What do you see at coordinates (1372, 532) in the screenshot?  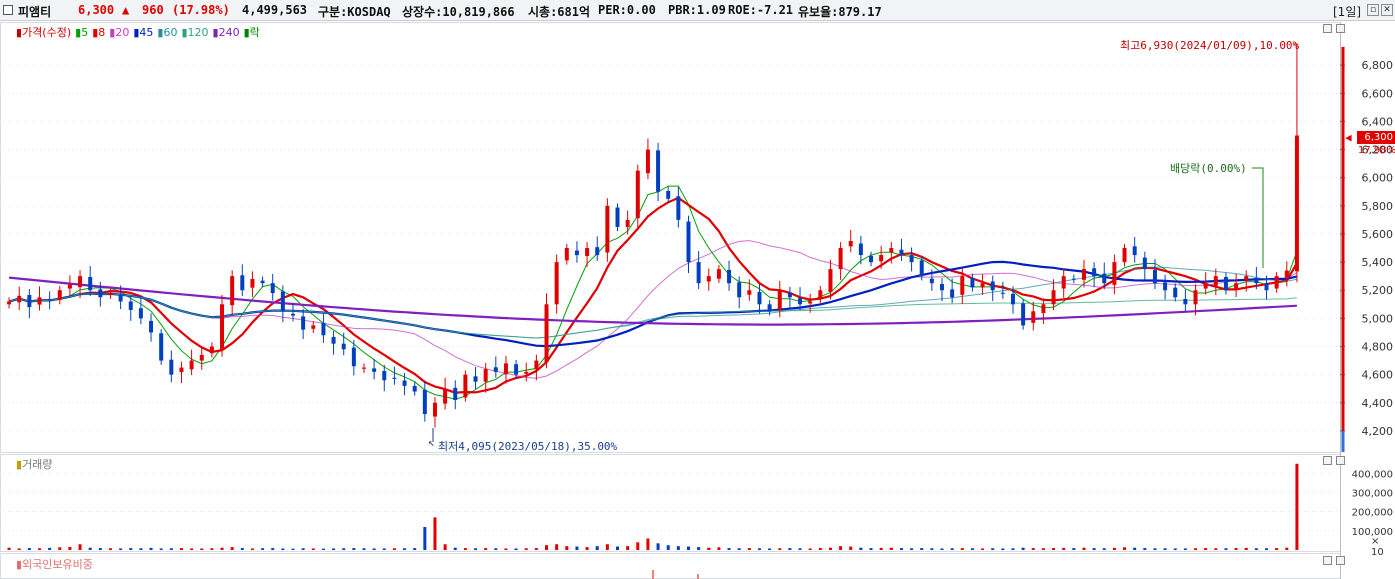 I see `volume-tick-label: 100,000` at bounding box center [1372, 532].